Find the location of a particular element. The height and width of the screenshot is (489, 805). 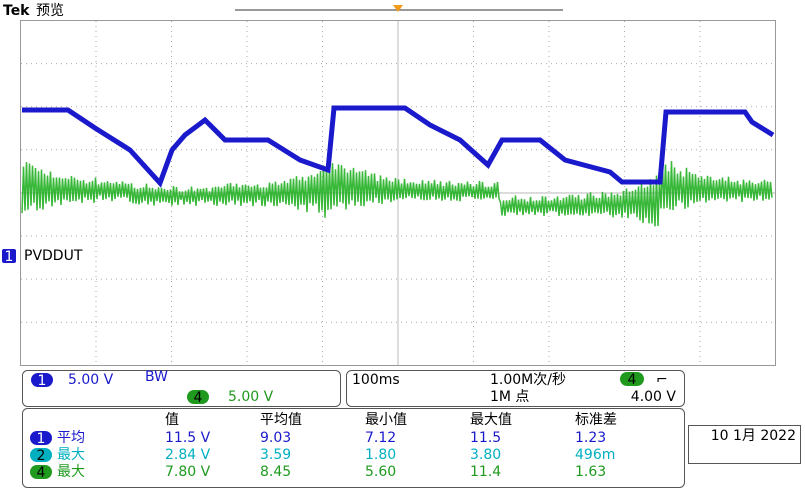

measurement-value: 1.23 is located at coordinates (590, 438).